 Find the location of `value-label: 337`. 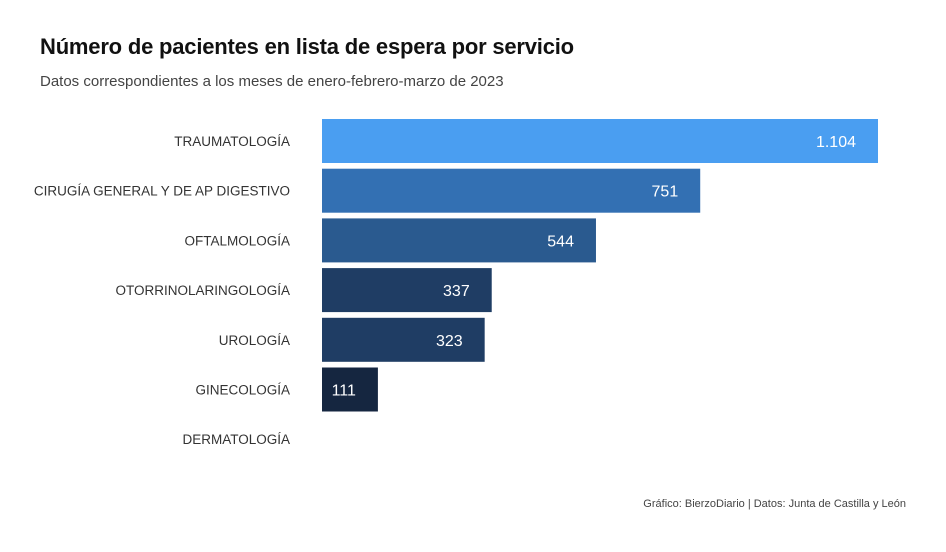

value-label: 337 is located at coordinates (456, 291).